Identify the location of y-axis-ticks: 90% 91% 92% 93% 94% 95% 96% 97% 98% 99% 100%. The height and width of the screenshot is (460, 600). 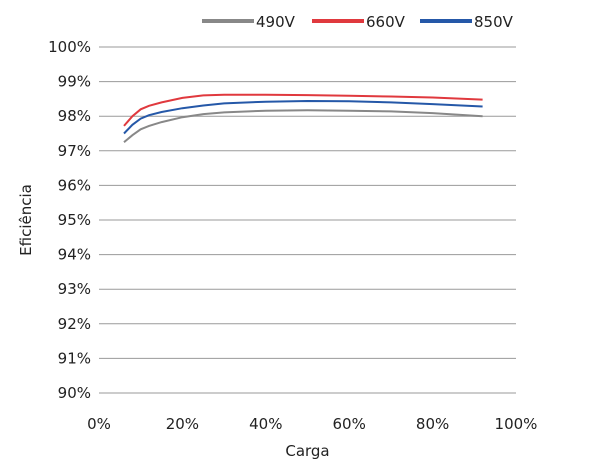
(69, 220).